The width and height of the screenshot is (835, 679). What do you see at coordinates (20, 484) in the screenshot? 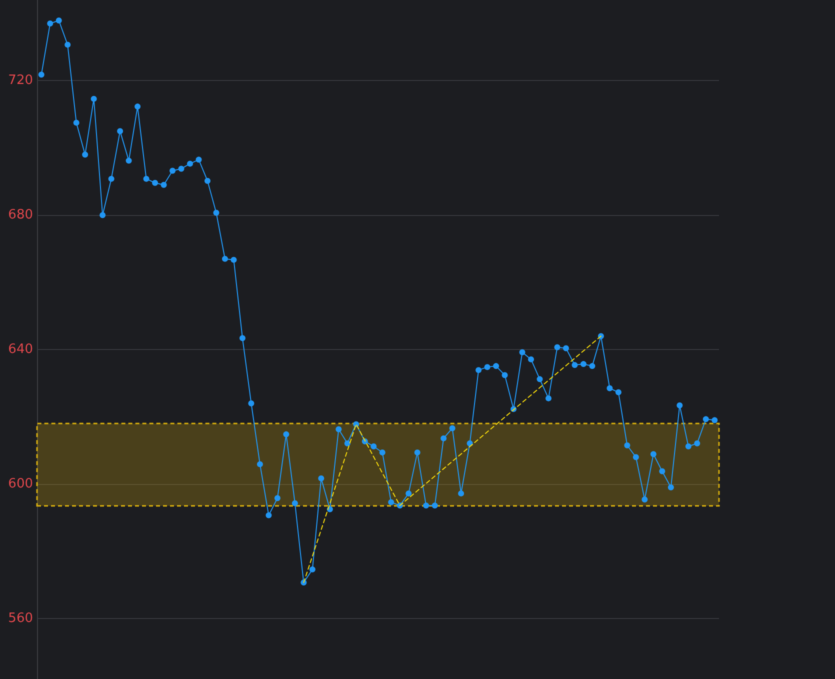
I see `y-tick-label: 600` at bounding box center [20, 484].